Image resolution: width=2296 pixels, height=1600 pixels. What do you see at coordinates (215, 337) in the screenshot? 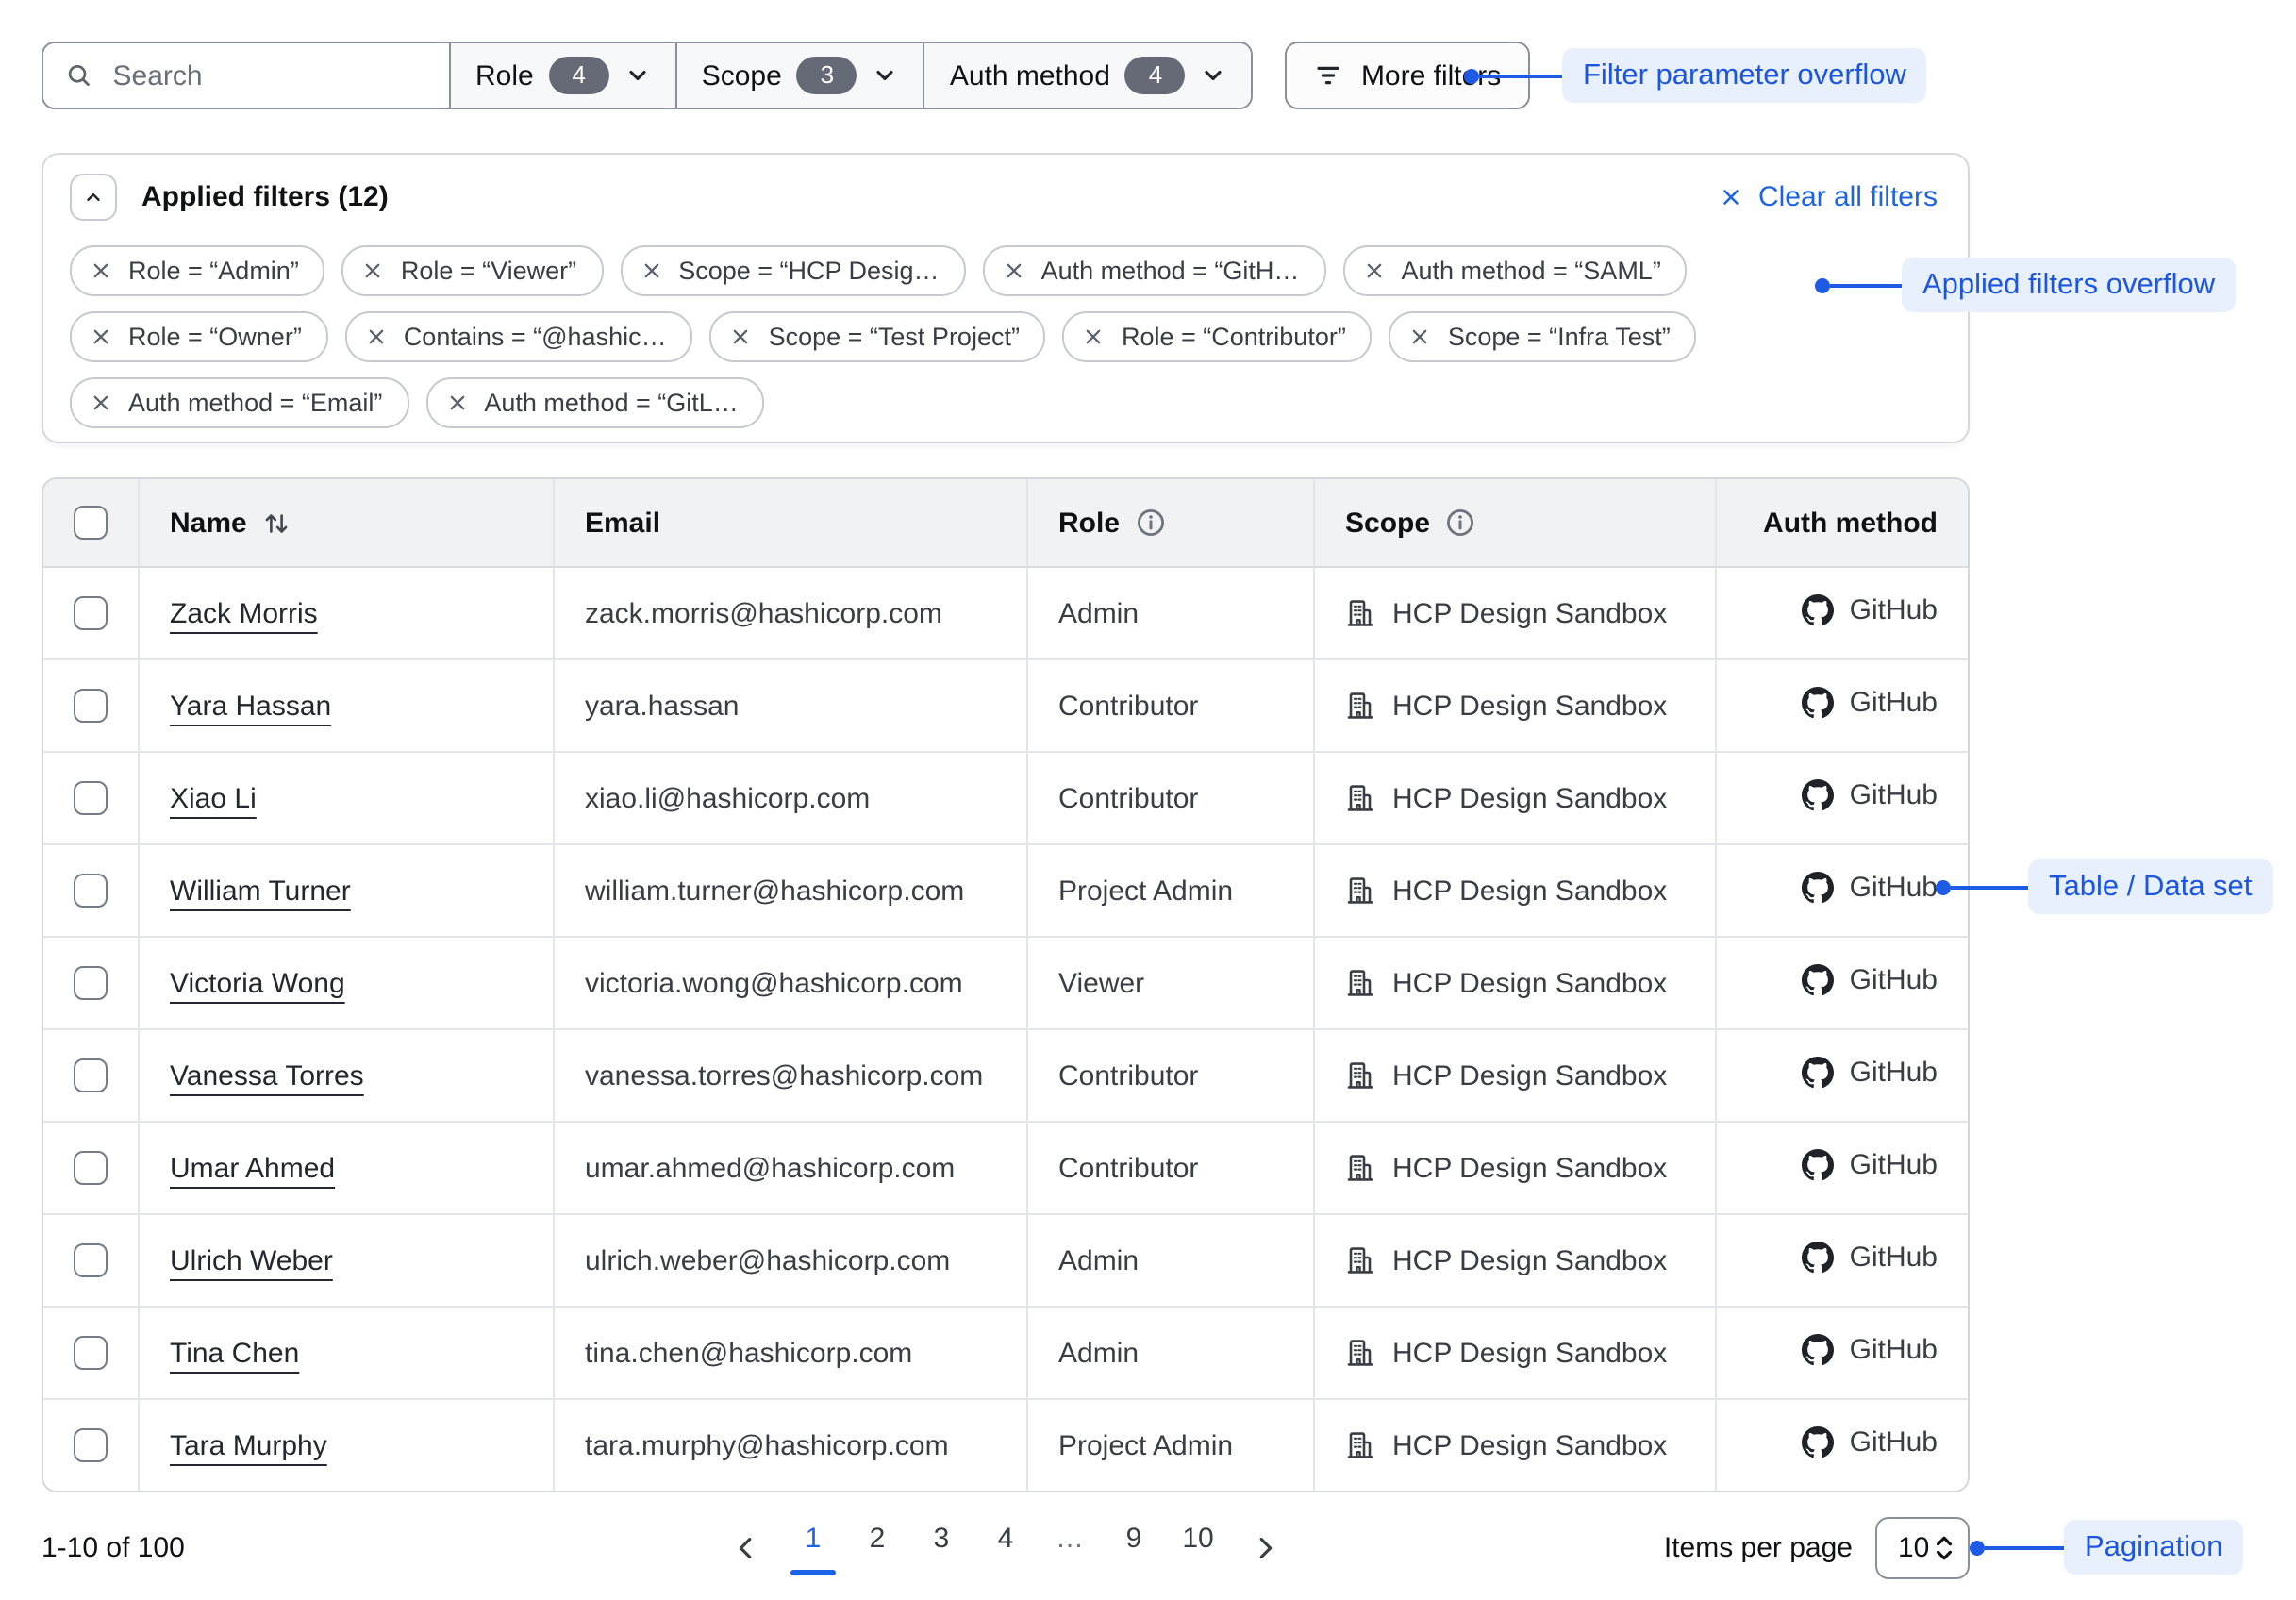
I see `filter-chip-label: Role = “Owner”` at bounding box center [215, 337].